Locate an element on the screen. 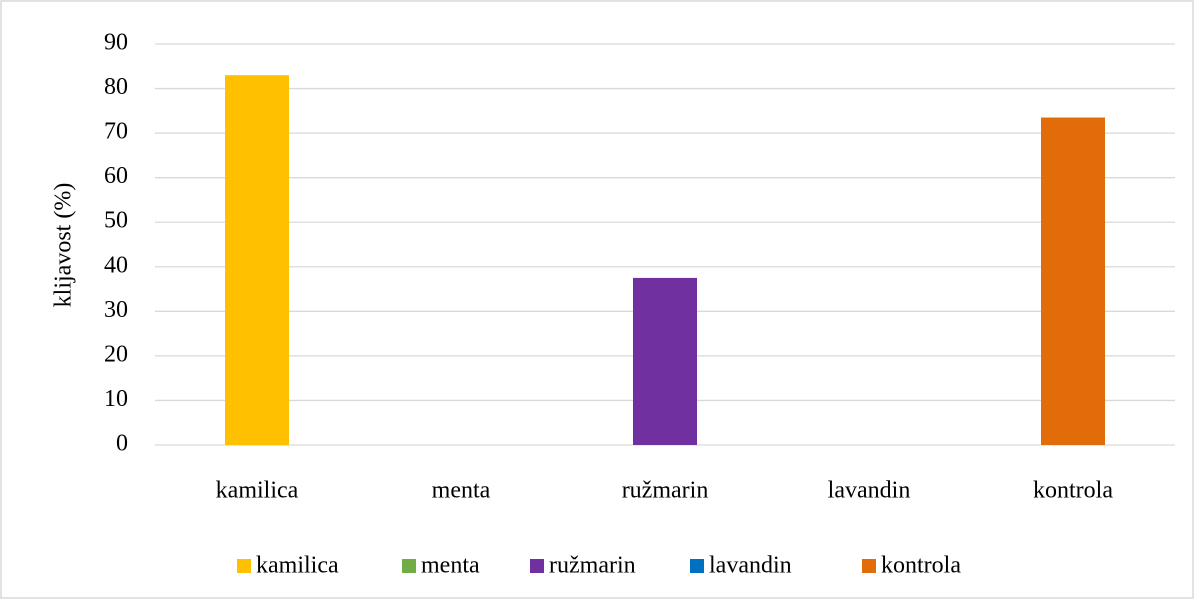 The height and width of the screenshot is (599, 1194). y-axis-label: klijavost (%) is located at coordinates (64, 245).